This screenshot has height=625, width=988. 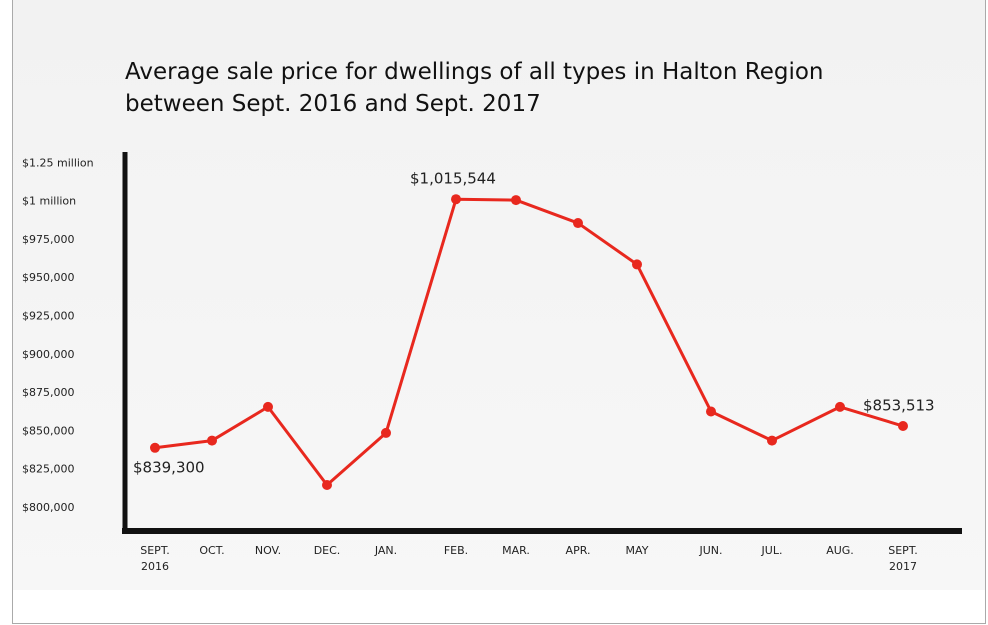 What do you see at coordinates (58, 162) in the screenshot?
I see `y-tick-label: $1.25 million` at bounding box center [58, 162].